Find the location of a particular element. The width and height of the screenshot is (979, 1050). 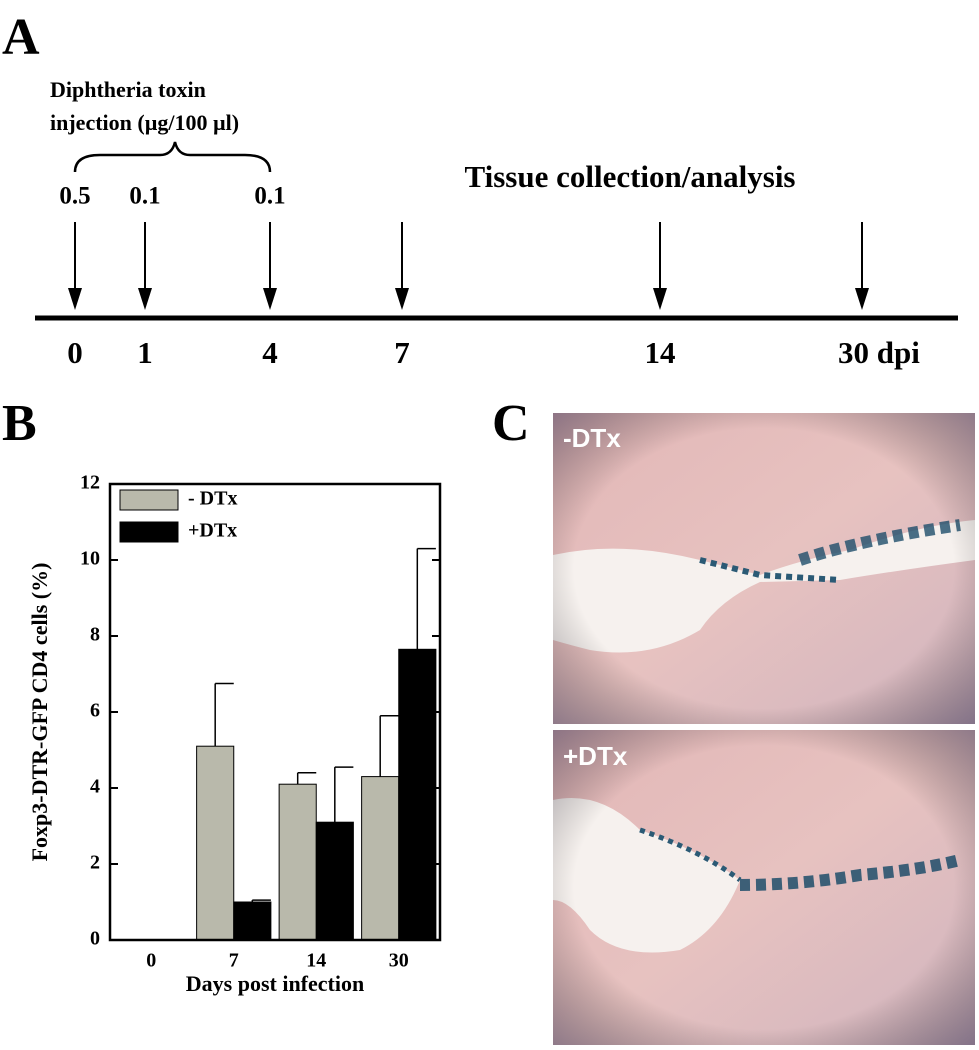

day-label: 7 is located at coordinates (402, 352).